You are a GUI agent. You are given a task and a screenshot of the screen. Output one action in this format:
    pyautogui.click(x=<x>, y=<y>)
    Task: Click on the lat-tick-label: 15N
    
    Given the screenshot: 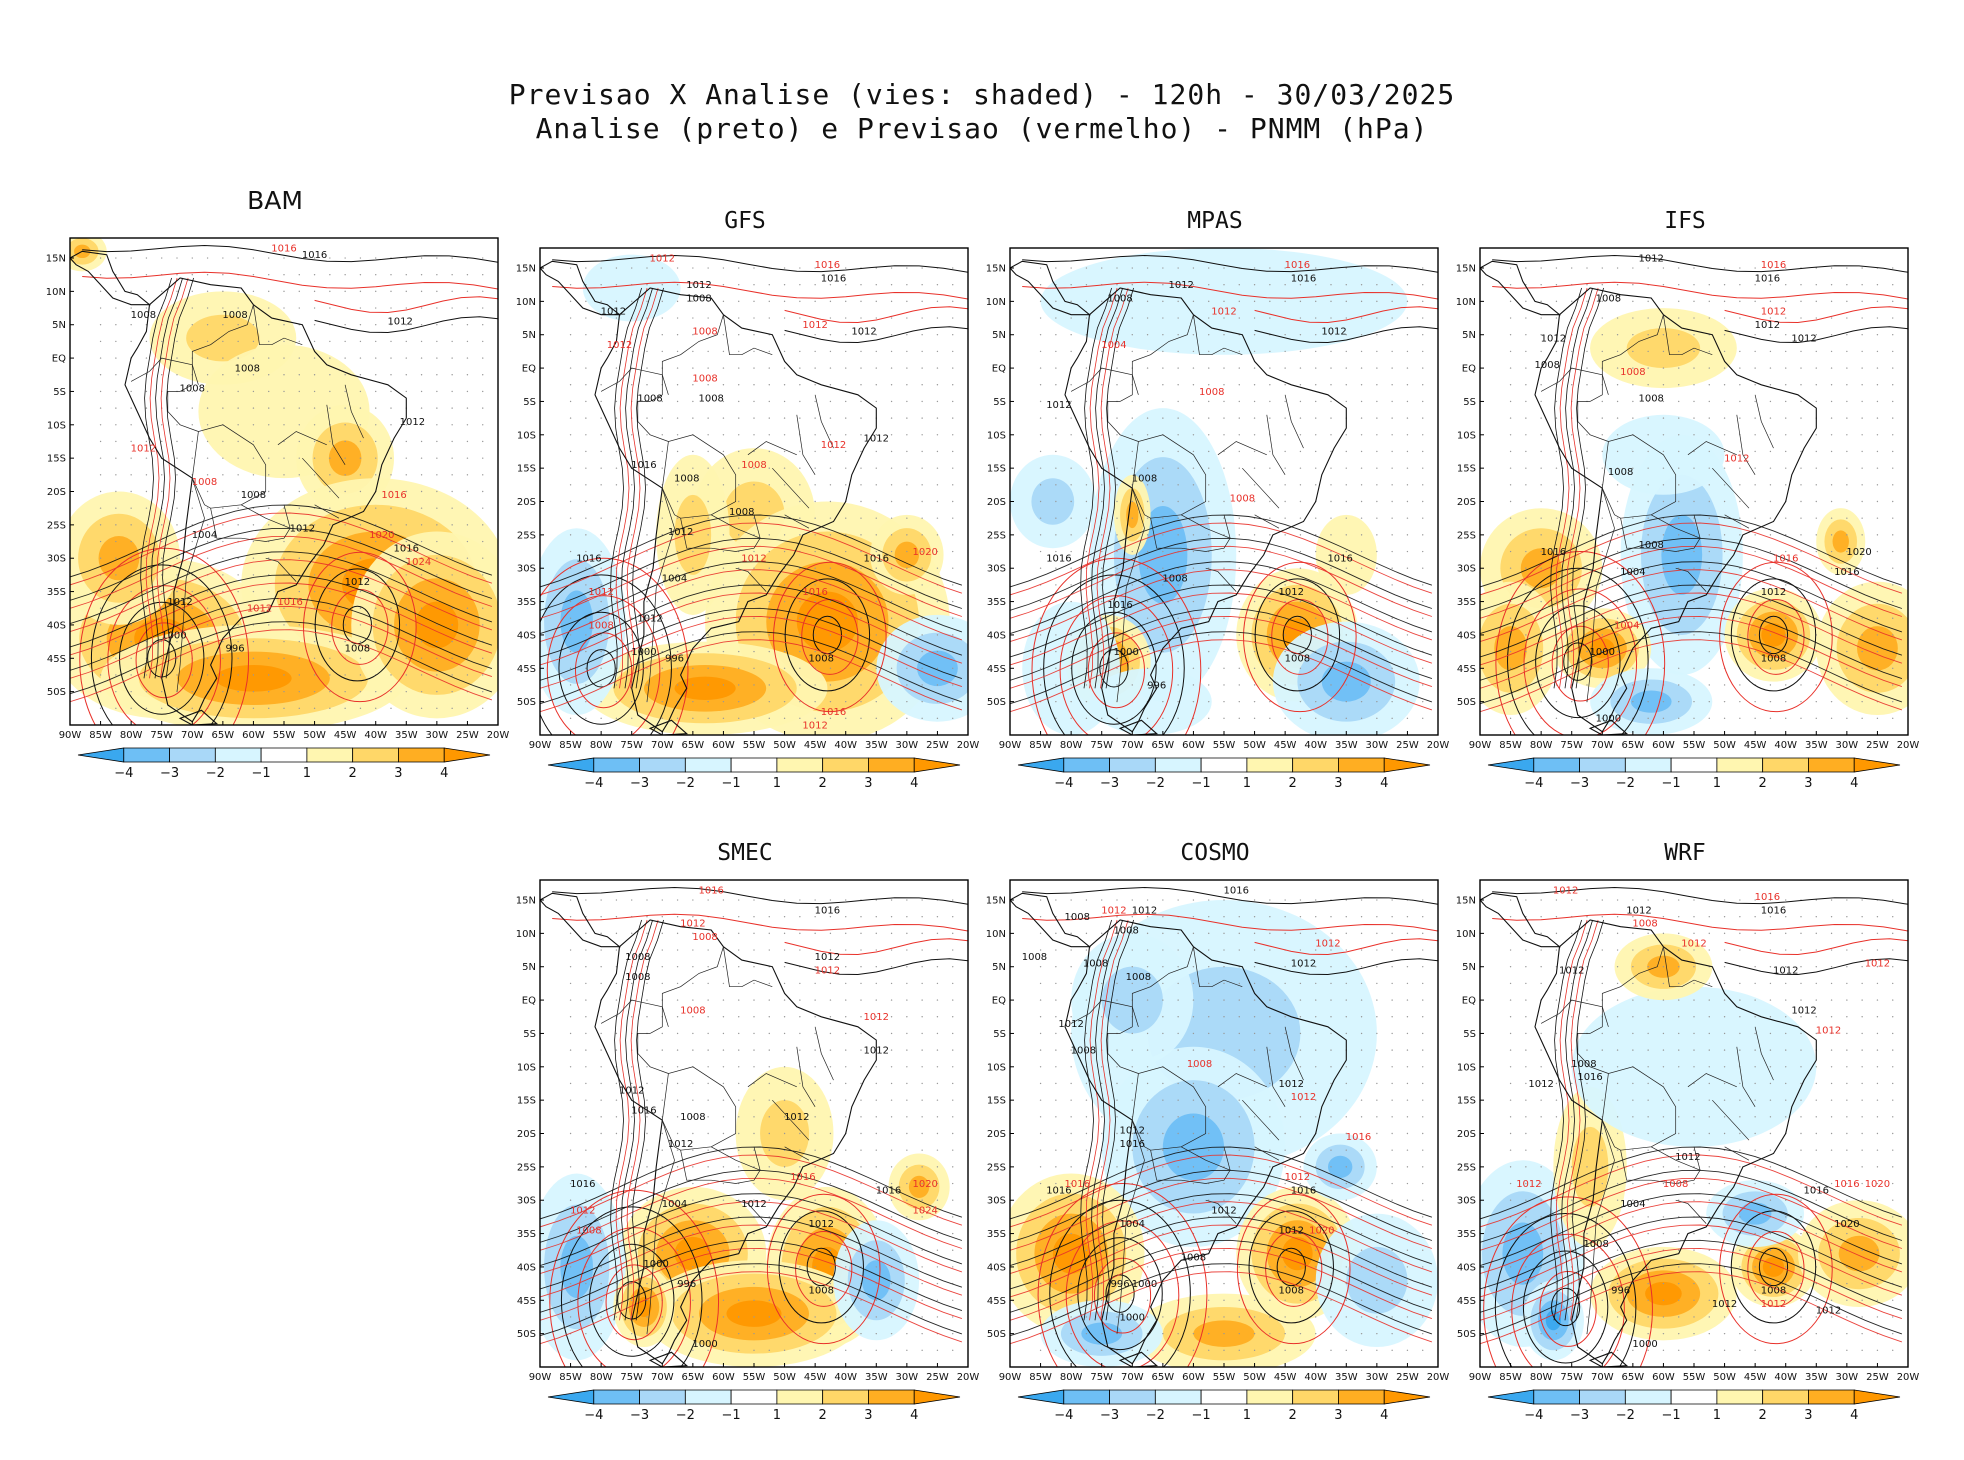 What is the action you would take?
    pyautogui.click(x=1466, y=901)
    